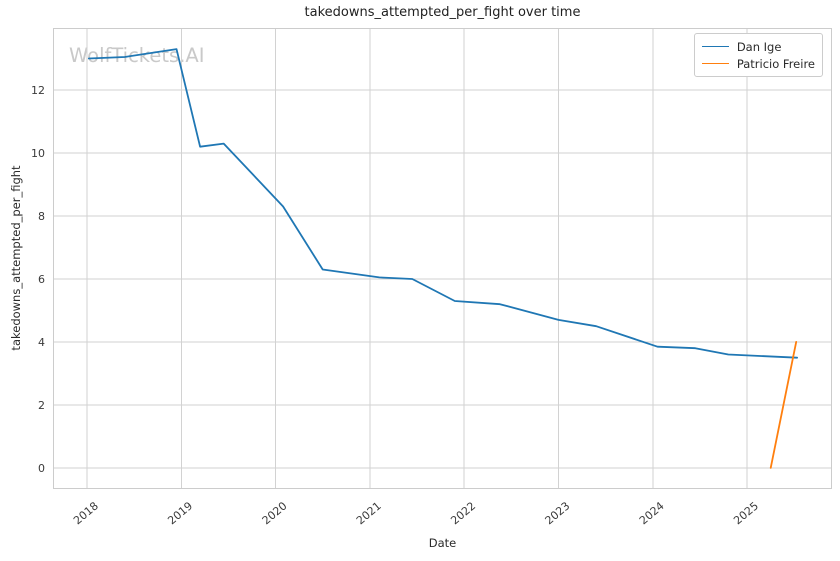 The height and width of the screenshot is (561, 840). What do you see at coordinates (463, 513) in the screenshot?
I see `x-tick-label-2022: 2022` at bounding box center [463, 513].